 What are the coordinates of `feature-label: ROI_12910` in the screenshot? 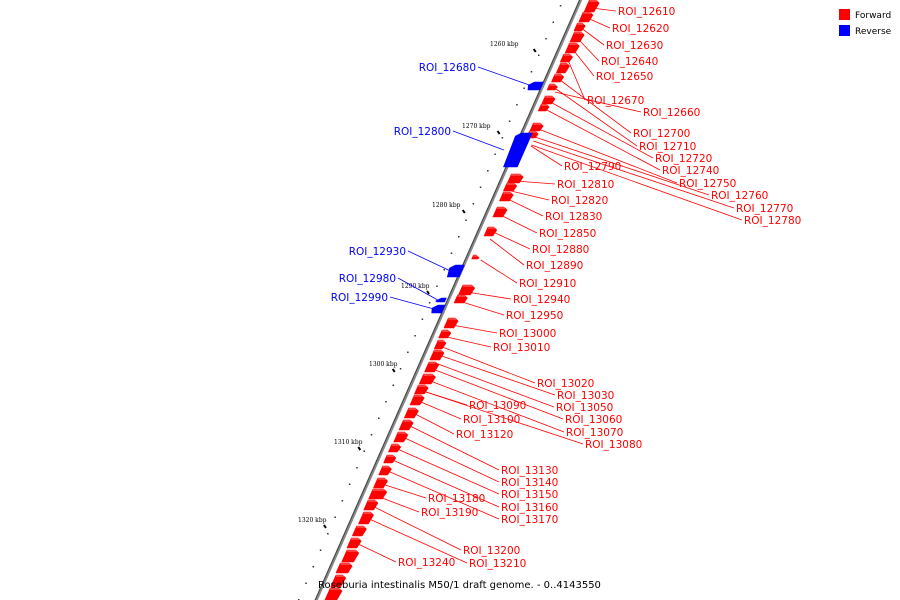 It's located at (547, 284).